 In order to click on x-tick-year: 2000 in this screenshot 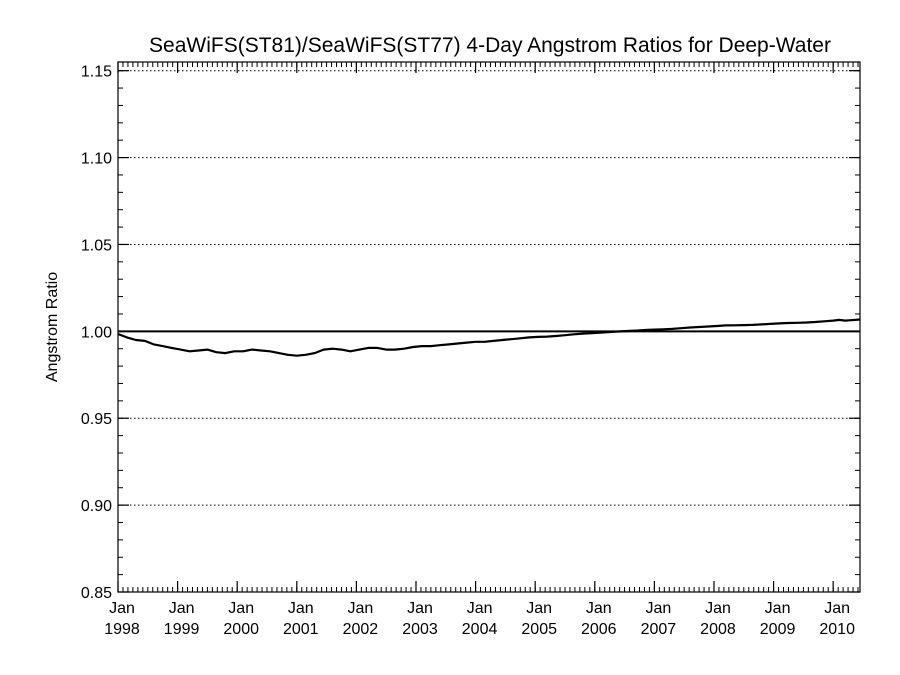, I will do `click(241, 629)`.